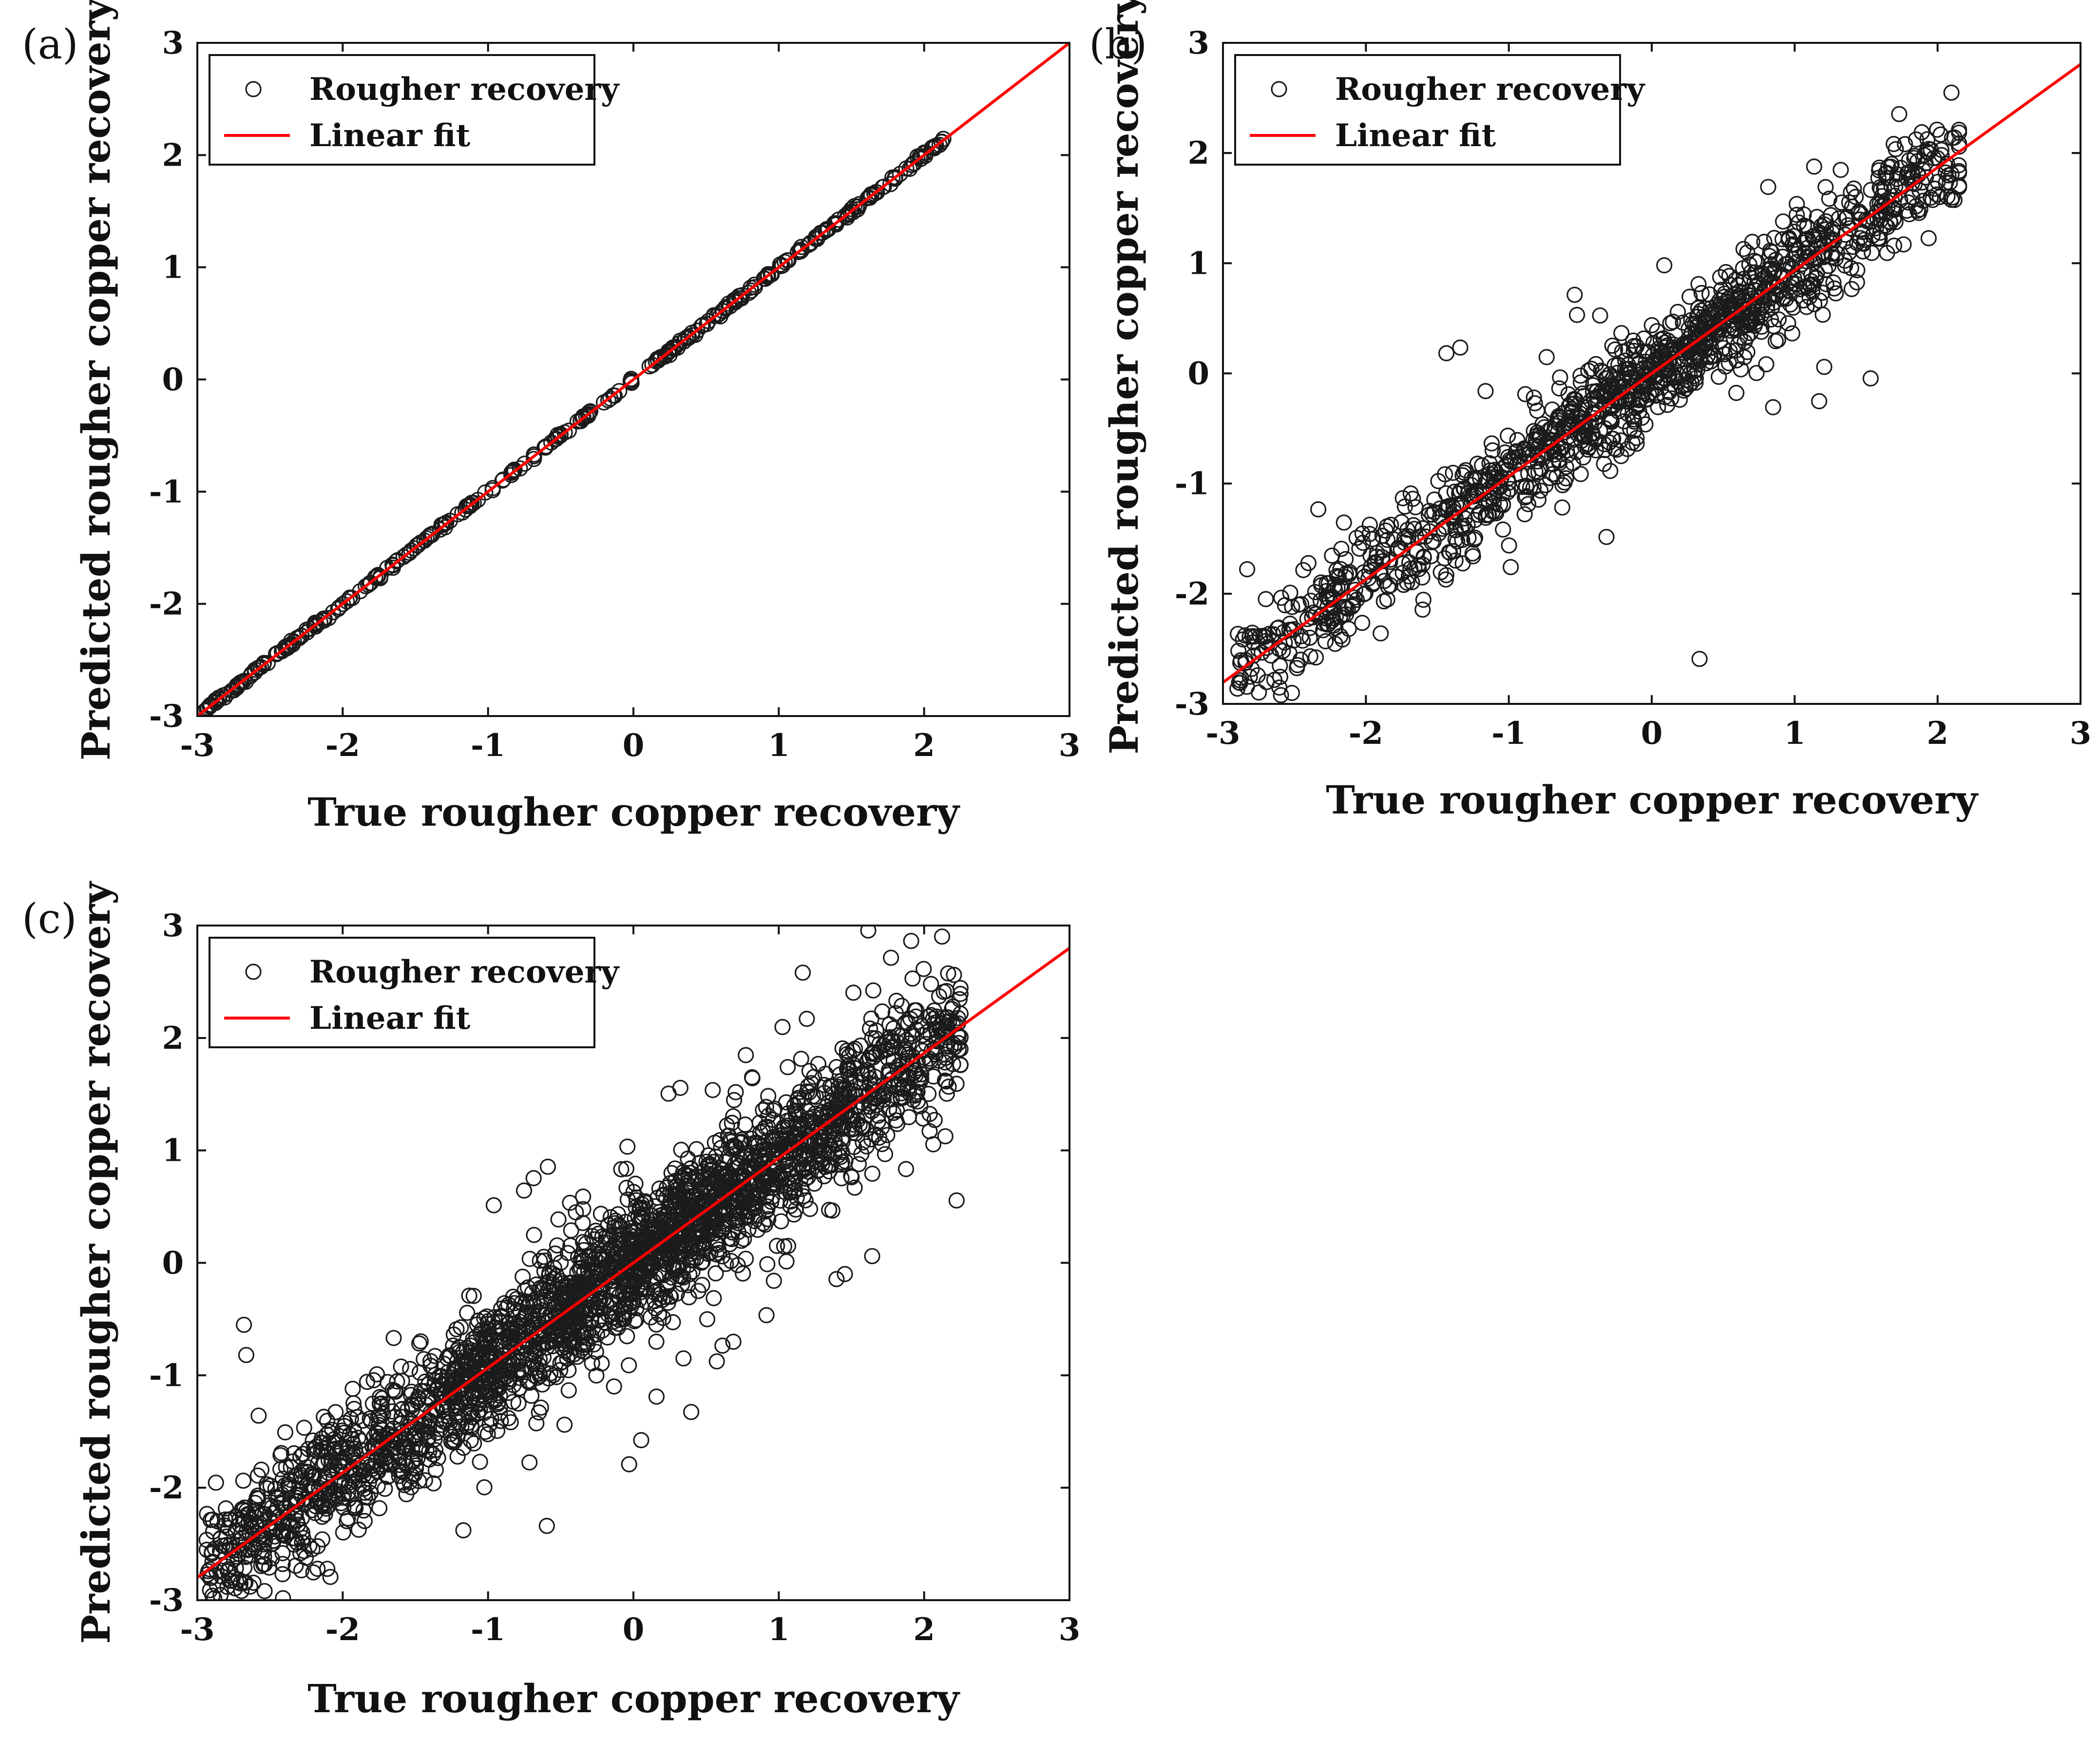  What do you see at coordinates (924, 1629) in the screenshot?
I see `x-tick-label: 2` at bounding box center [924, 1629].